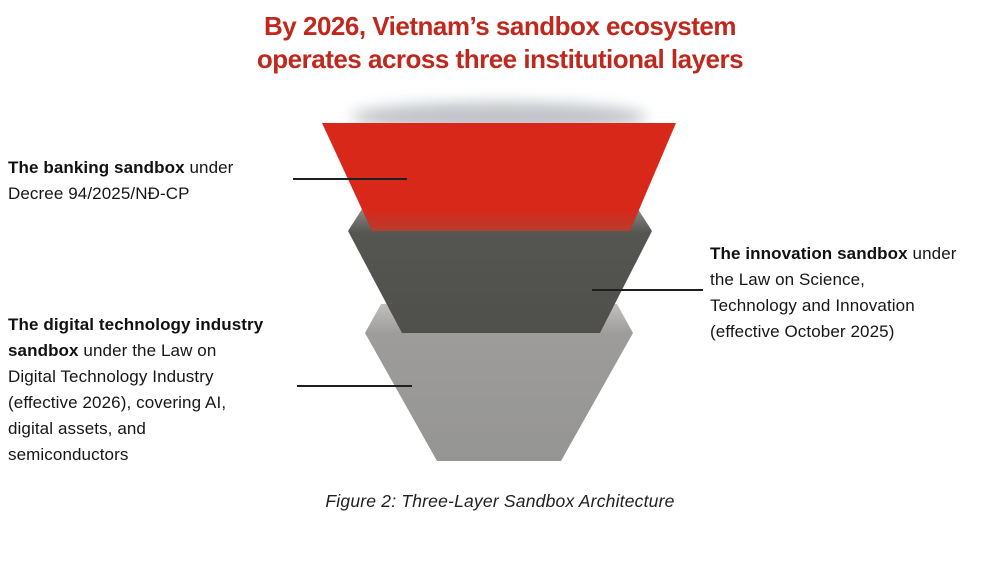  Describe the element at coordinates (500, 269) in the screenshot. I see `funnel-layer-innovation` at that location.